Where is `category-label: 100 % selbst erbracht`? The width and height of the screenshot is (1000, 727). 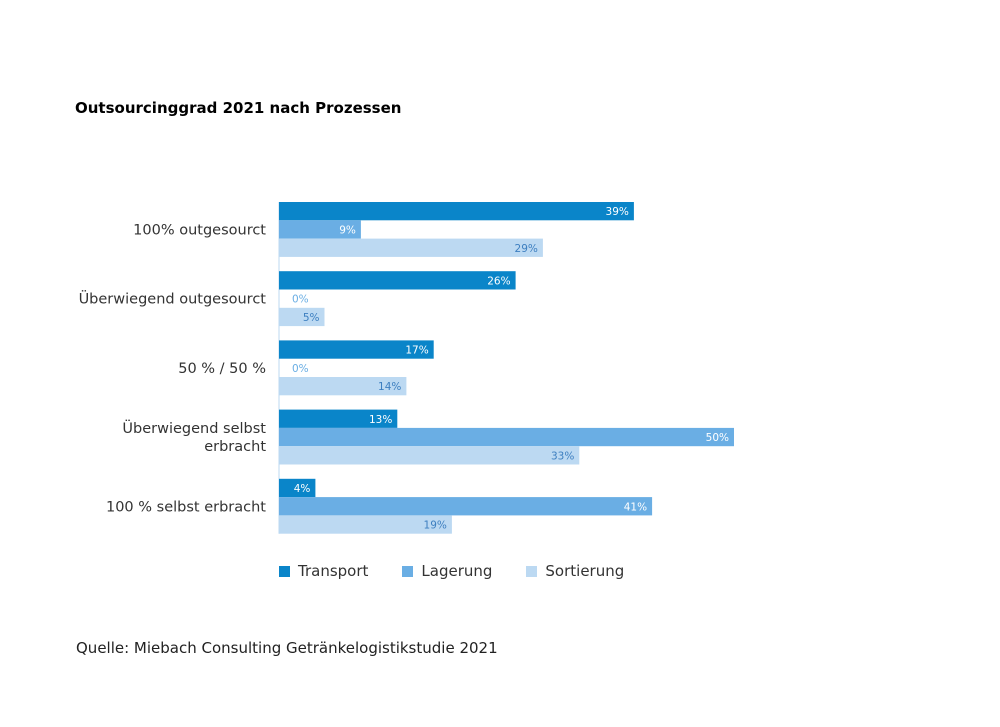 category-label: 100 % selbst erbracht is located at coordinates (186, 507).